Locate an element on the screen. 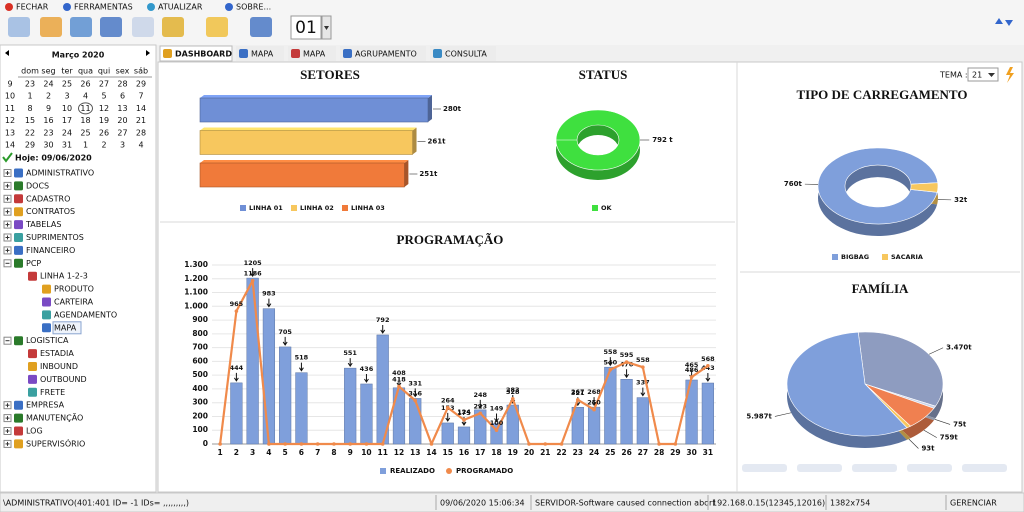 This screenshot has width=1024, height=512. layout-icon is located at coordinates (1004, 22).